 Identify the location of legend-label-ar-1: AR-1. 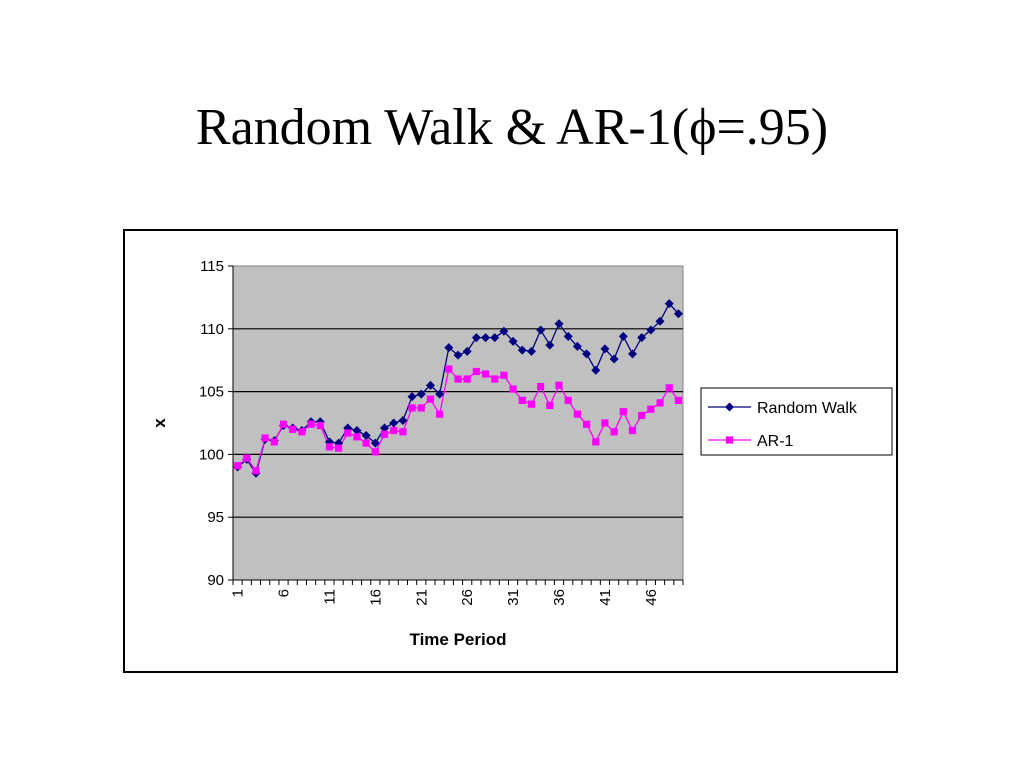
(775, 441).